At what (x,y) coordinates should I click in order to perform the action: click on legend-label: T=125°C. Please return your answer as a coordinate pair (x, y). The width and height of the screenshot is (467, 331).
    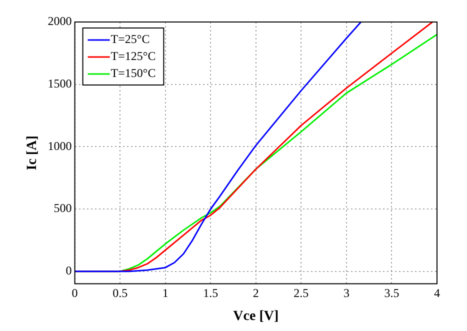
    Looking at the image, I should click on (133, 56).